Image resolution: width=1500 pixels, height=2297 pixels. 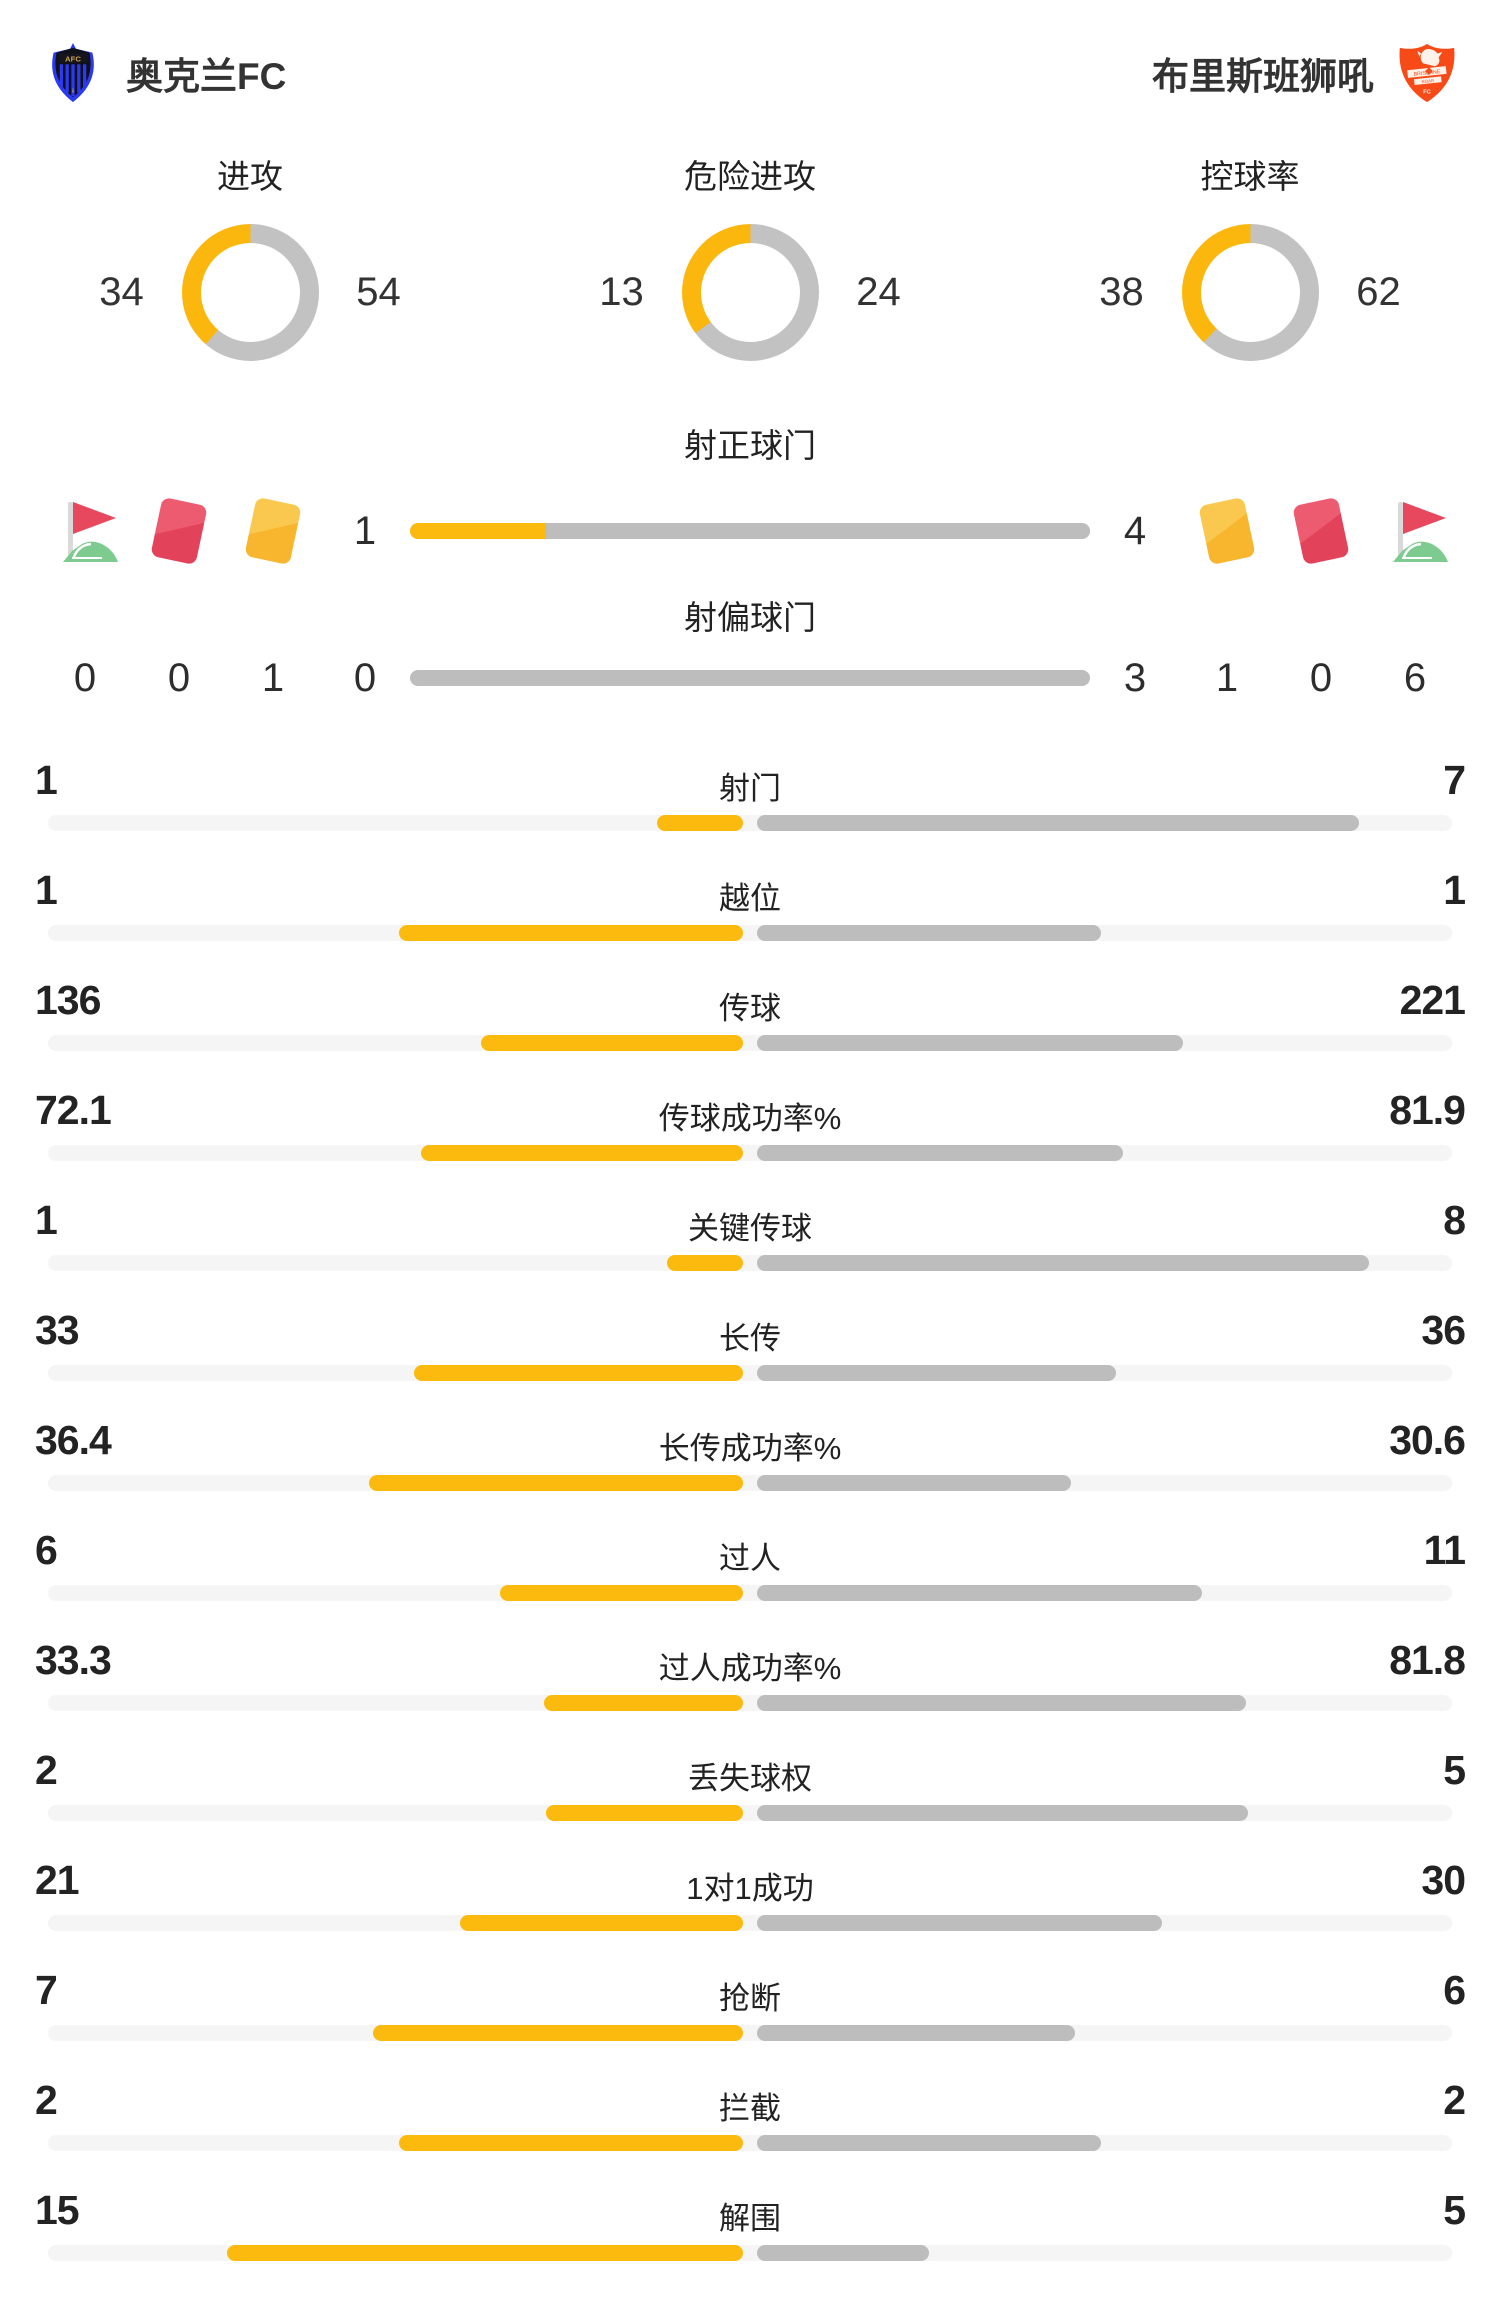 What do you see at coordinates (1427, 81) in the screenshot?
I see `svg-text: ROAR` at bounding box center [1427, 81].